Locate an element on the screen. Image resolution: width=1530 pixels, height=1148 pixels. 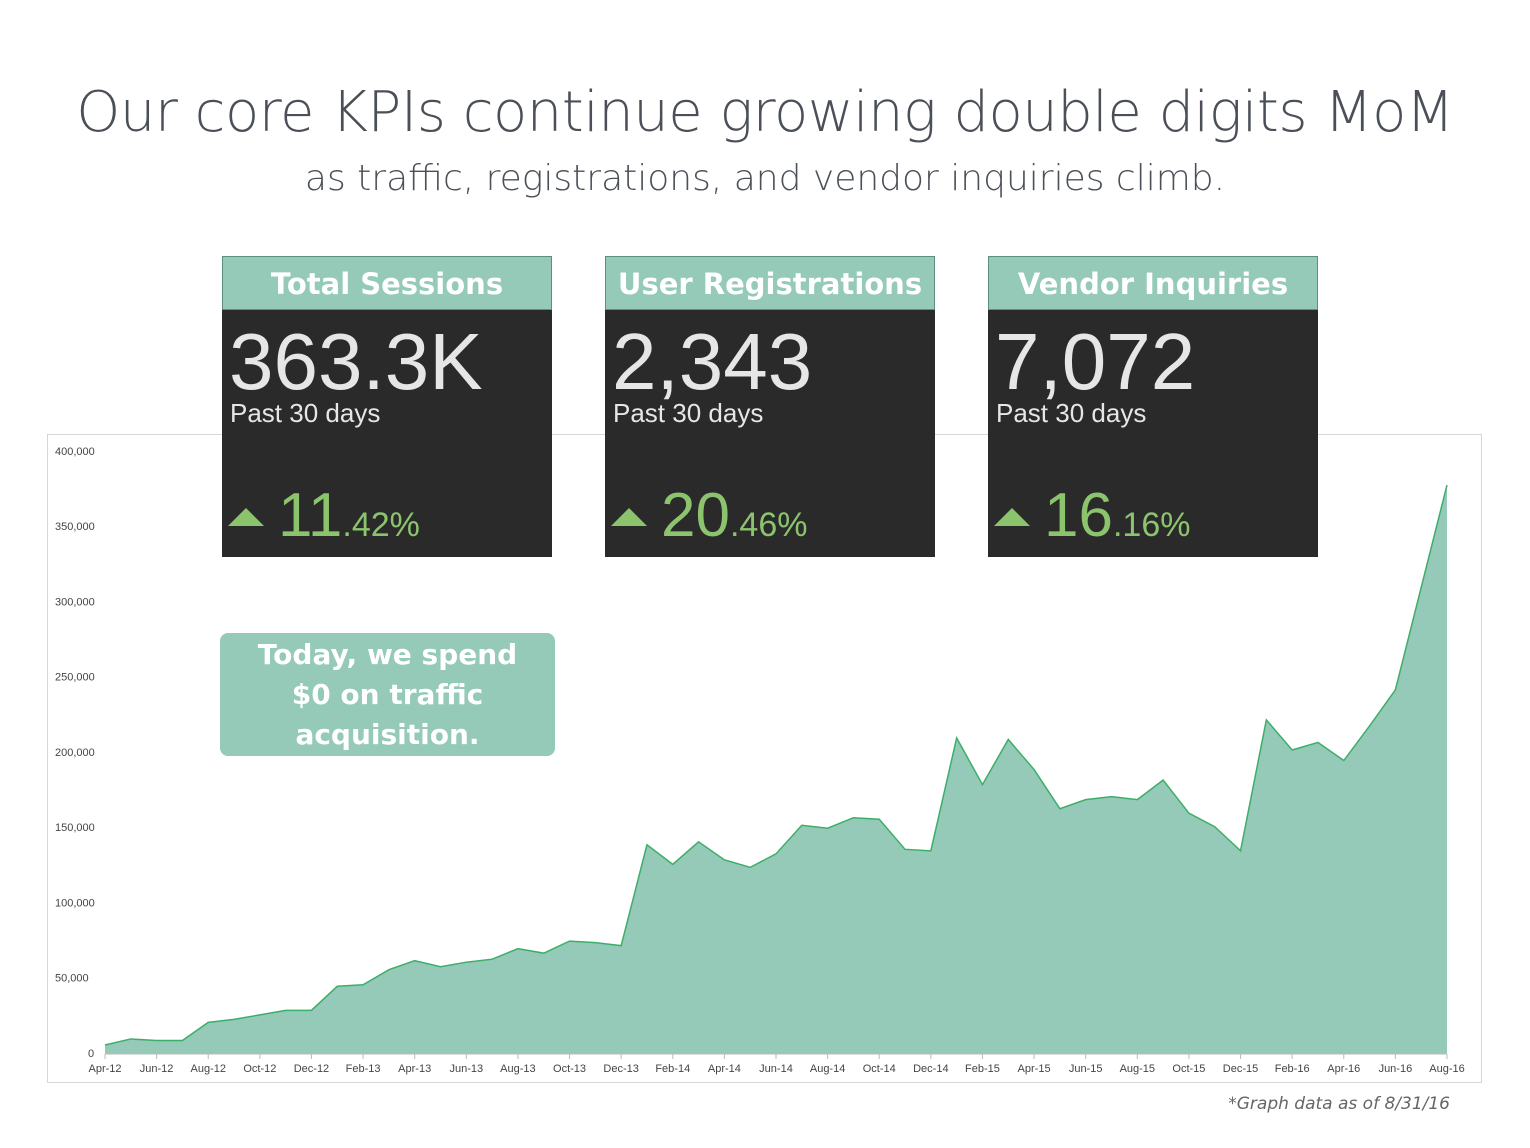
x-tick-label: Apr-13 is located at coordinates (414, 1069).